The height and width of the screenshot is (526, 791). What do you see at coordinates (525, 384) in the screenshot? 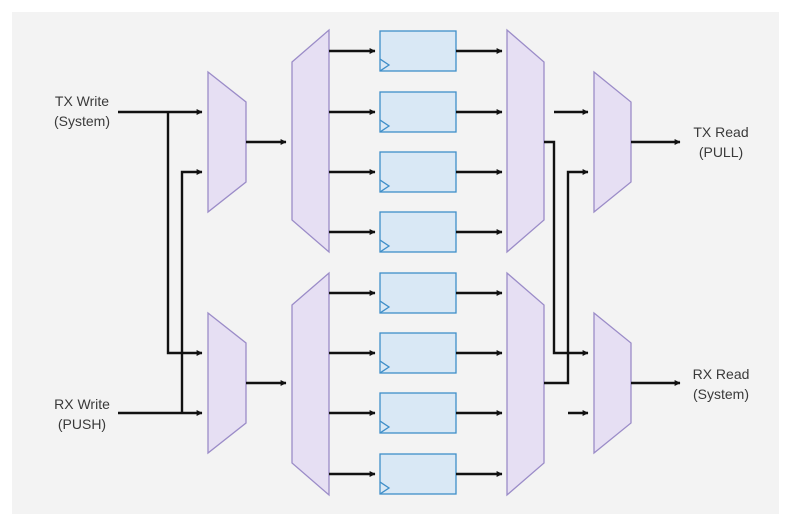
I see `rx-output-mux` at bounding box center [525, 384].